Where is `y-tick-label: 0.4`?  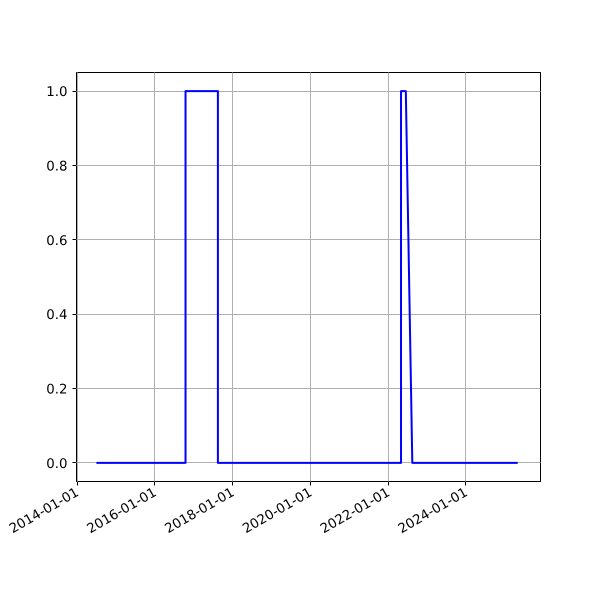
y-tick-label: 0.4 is located at coordinates (57, 316).